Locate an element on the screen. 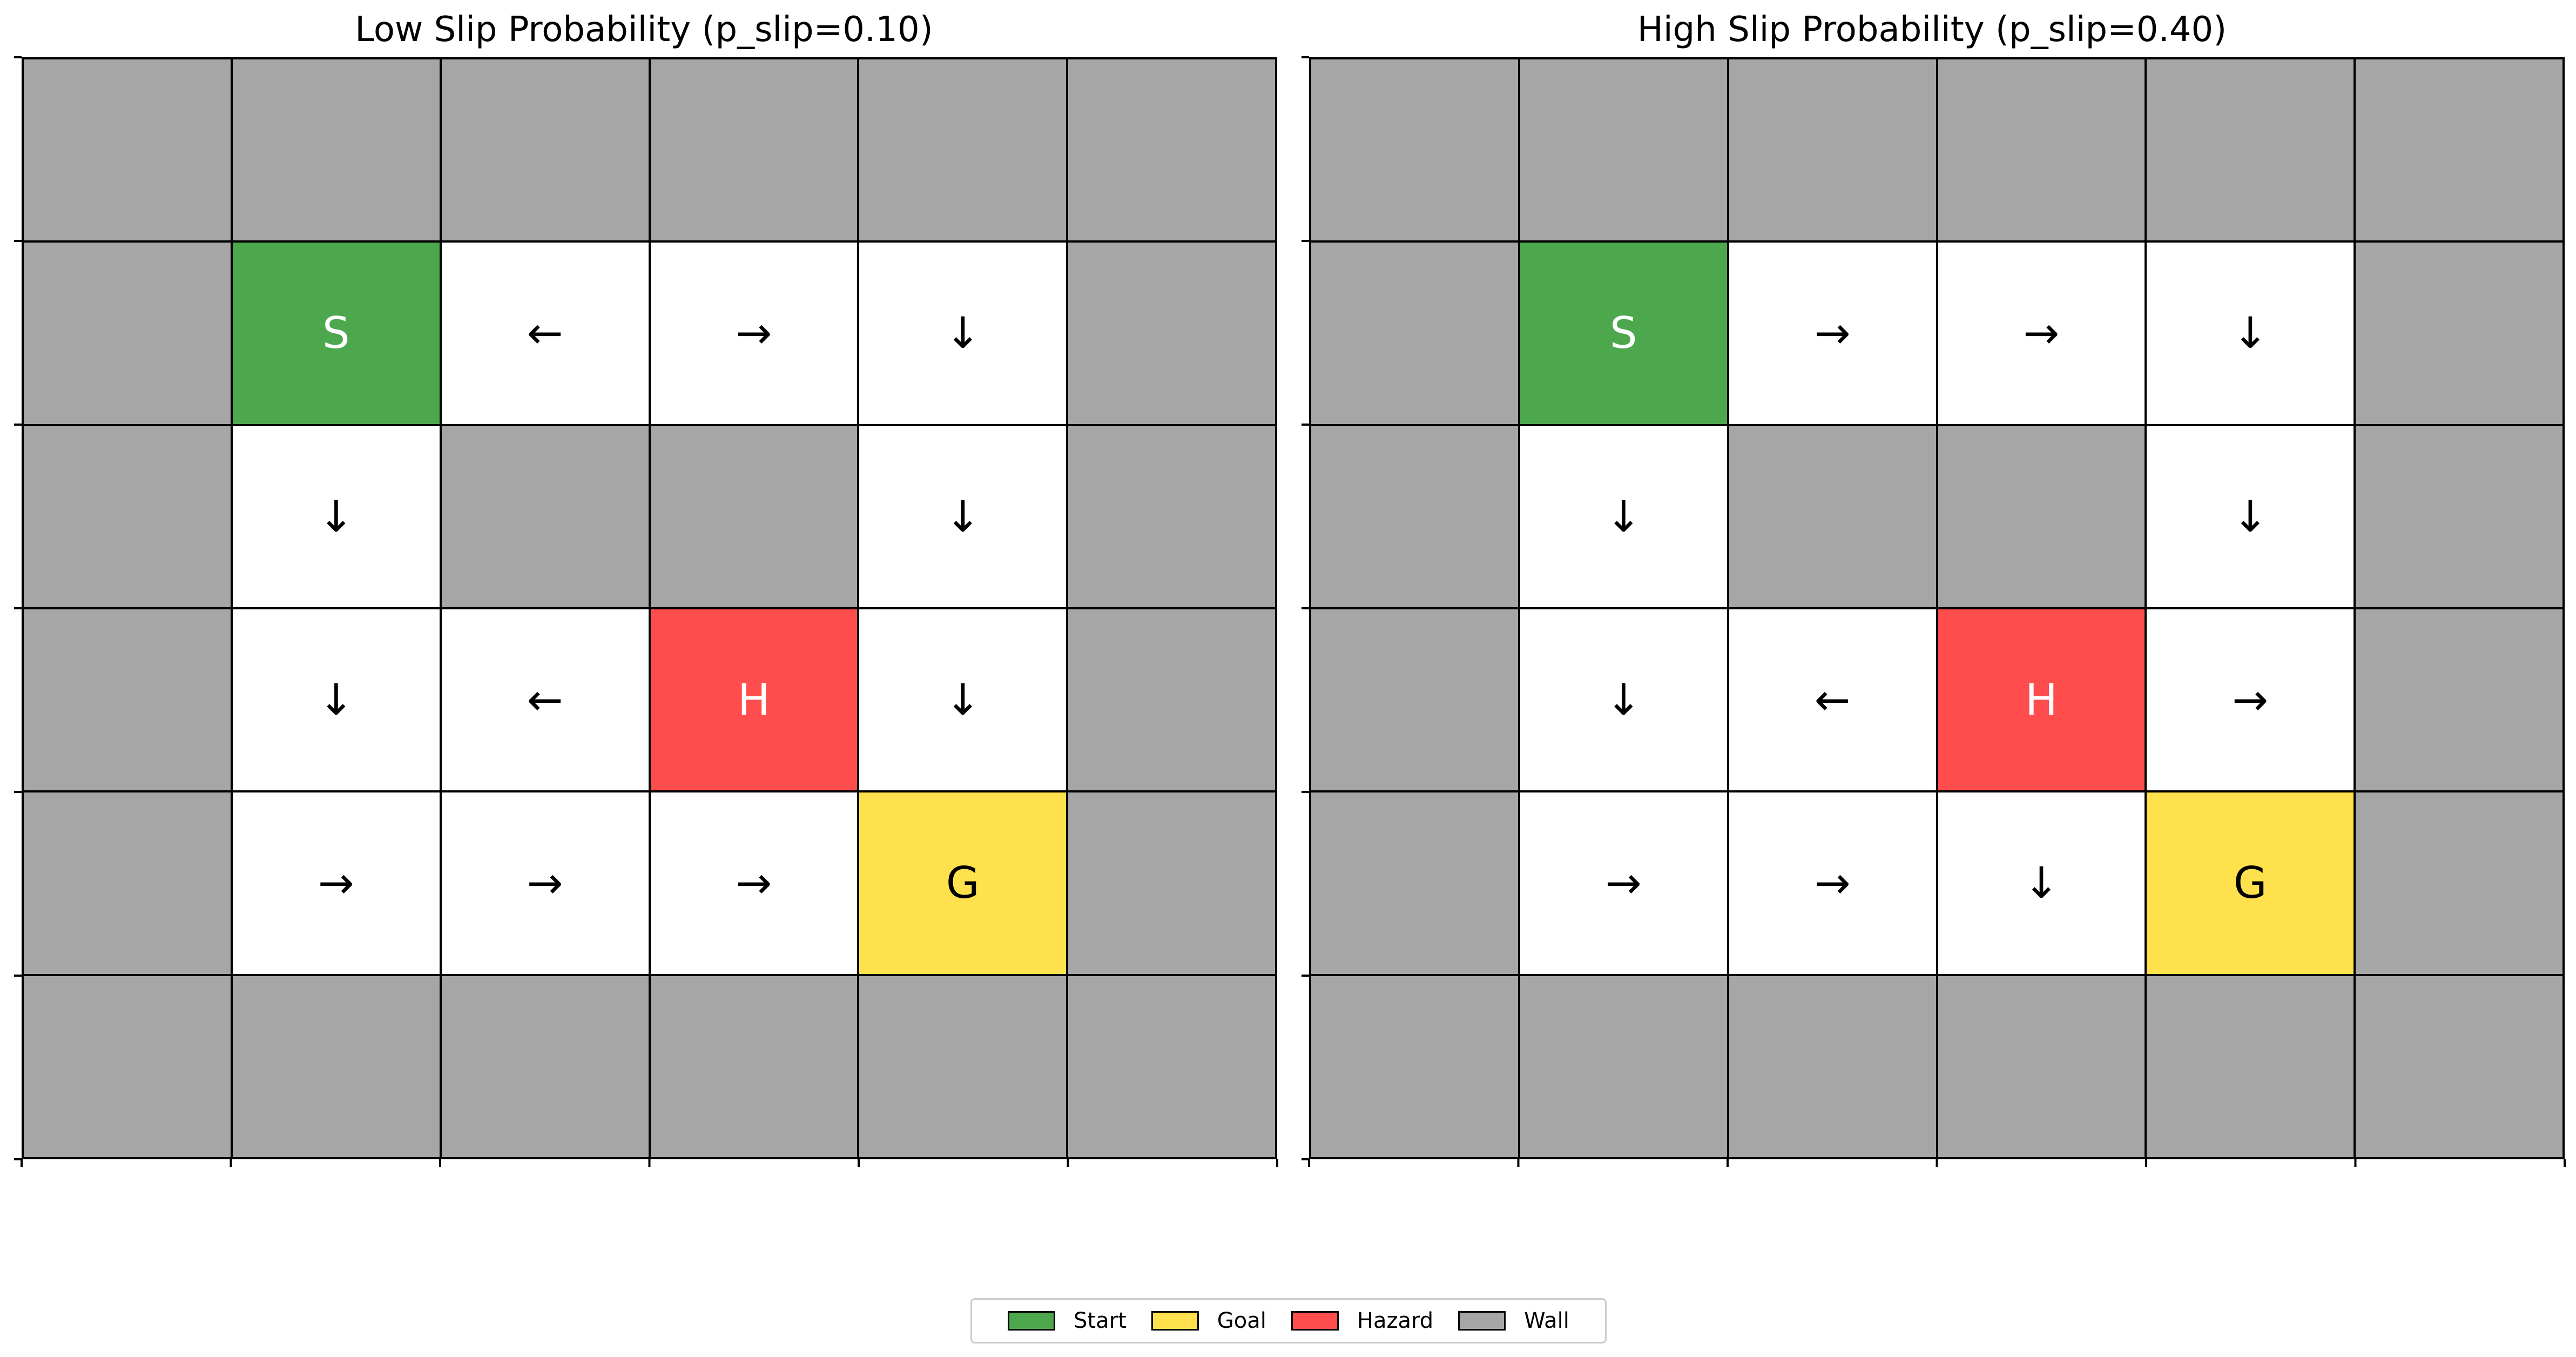 The image size is (2576, 1357). panel-title: Low Slip Probability (p_slip=0.10) is located at coordinates (644, 30).